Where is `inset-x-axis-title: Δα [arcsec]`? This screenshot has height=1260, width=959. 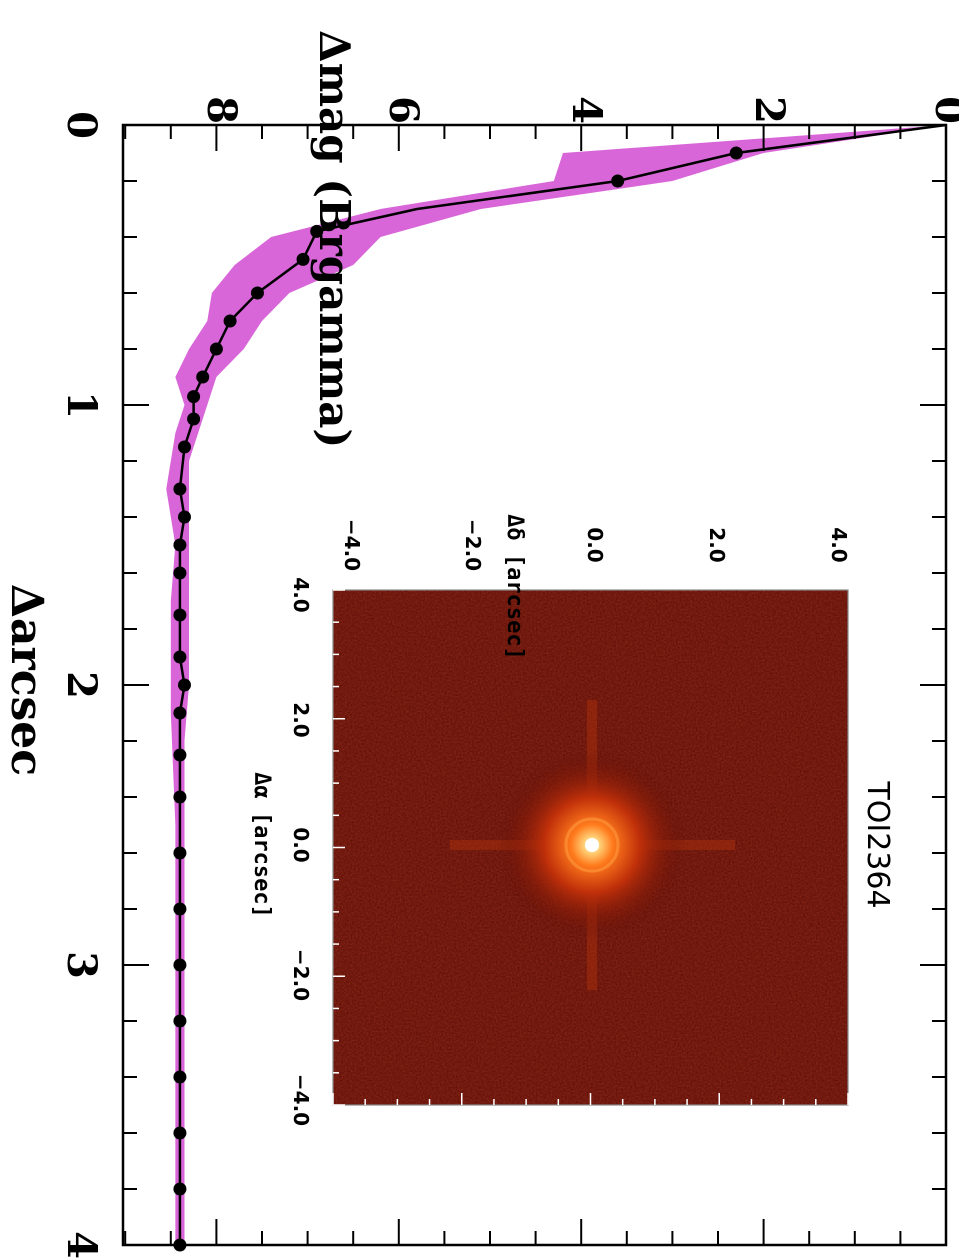 inset-x-axis-title: Δα [arcsec] is located at coordinates (261, 845).